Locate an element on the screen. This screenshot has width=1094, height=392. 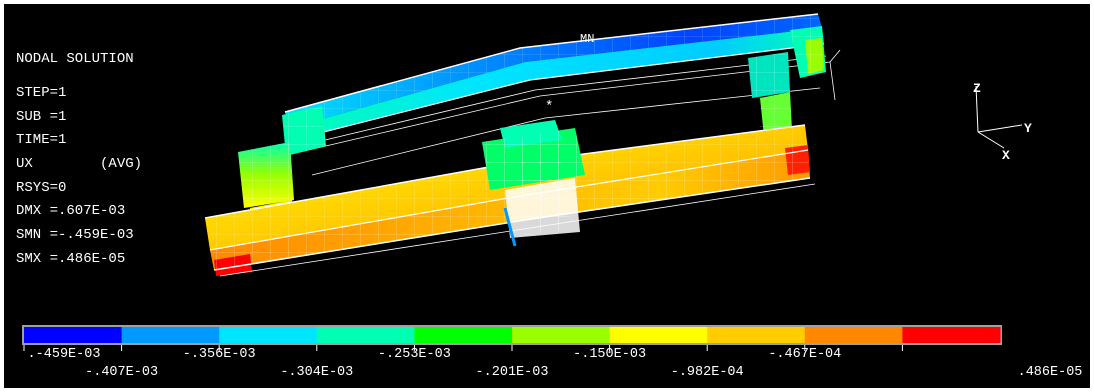
triad-x-label: X is located at coordinates (1006, 155).